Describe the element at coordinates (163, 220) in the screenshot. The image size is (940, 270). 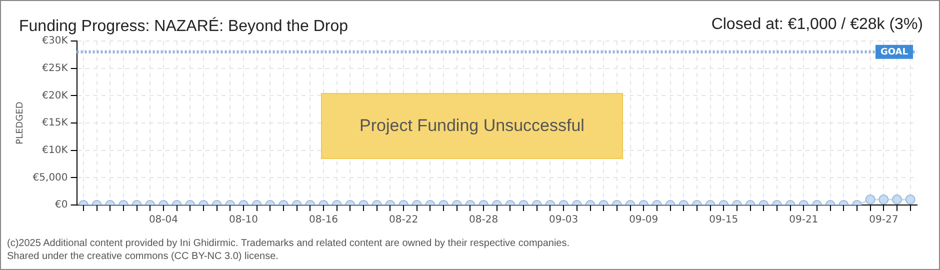
I see `x-tick-label: 08-04` at that location.